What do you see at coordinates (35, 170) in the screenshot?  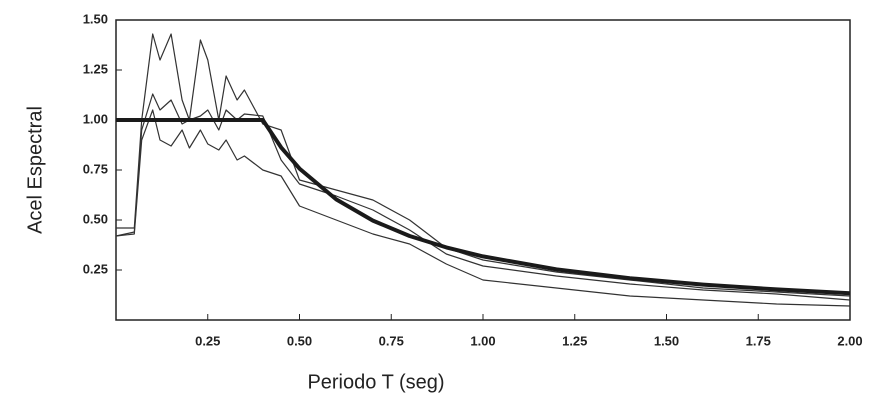 I see `y-axis-label: Acel Espectral` at bounding box center [35, 170].